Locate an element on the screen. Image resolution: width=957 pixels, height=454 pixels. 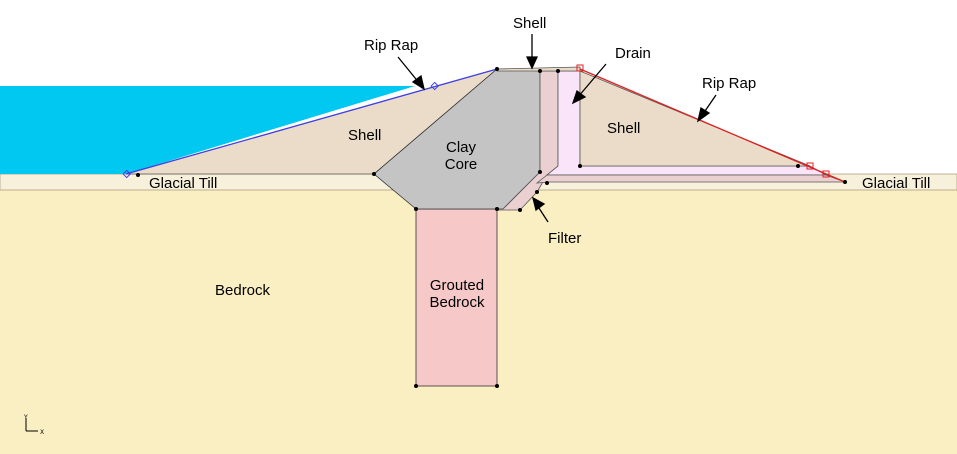
upstream-riprap-line is located at coordinates (311, 121).